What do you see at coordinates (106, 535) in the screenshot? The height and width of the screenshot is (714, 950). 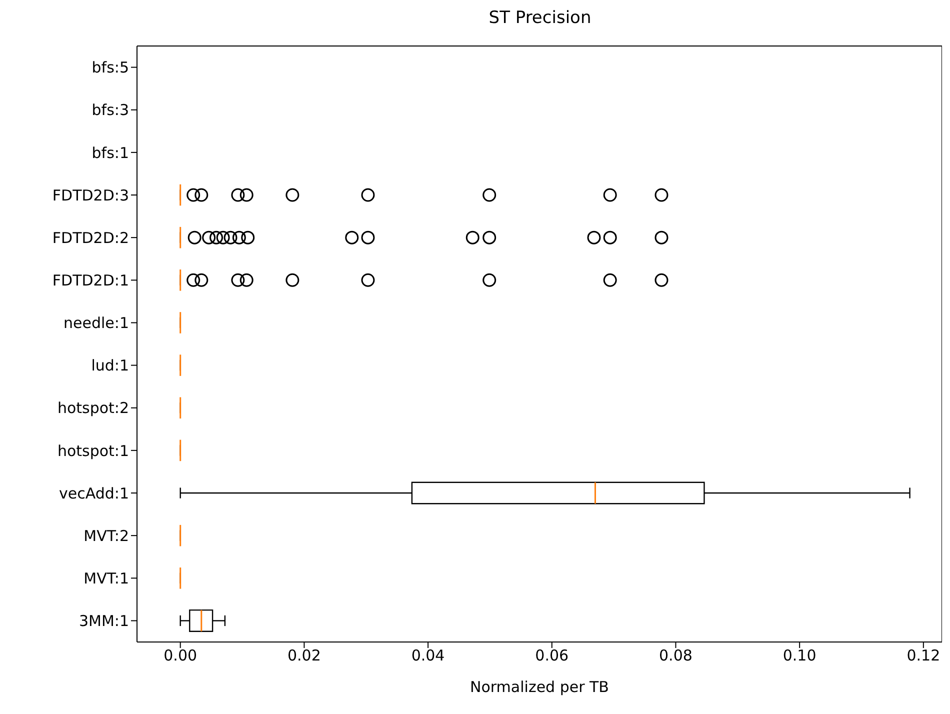 I see `y-tick-label: MVT:2` at bounding box center [106, 535].